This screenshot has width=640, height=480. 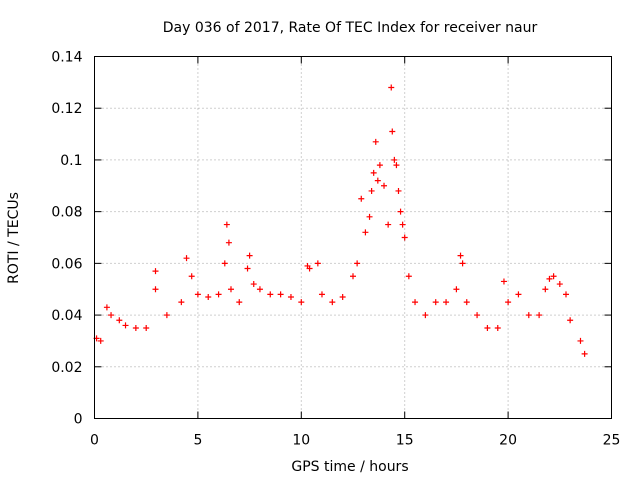 What do you see at coordinates (66, 368) in the screenshot?
I see `y-tick-label: 0.02` at bounding box center [66, 368].